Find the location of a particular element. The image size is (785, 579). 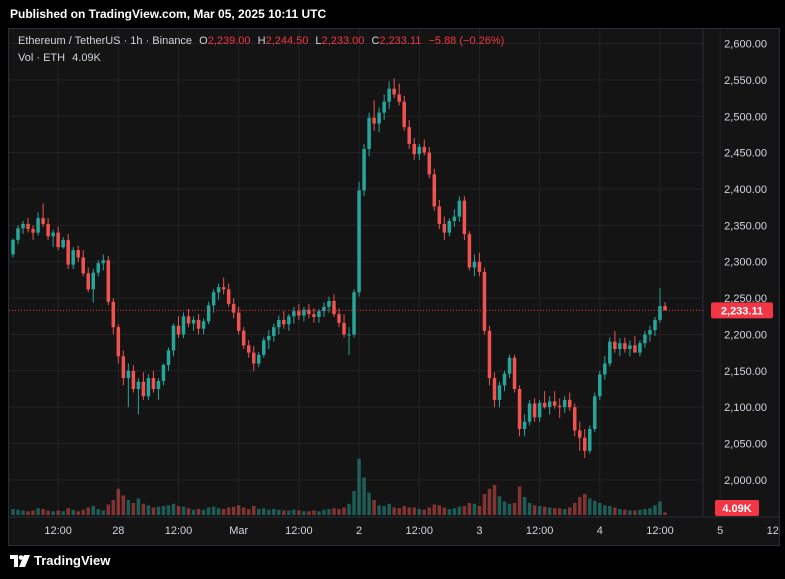

y-tick-label: 2,050.00 is located at coordinates (745, 445).